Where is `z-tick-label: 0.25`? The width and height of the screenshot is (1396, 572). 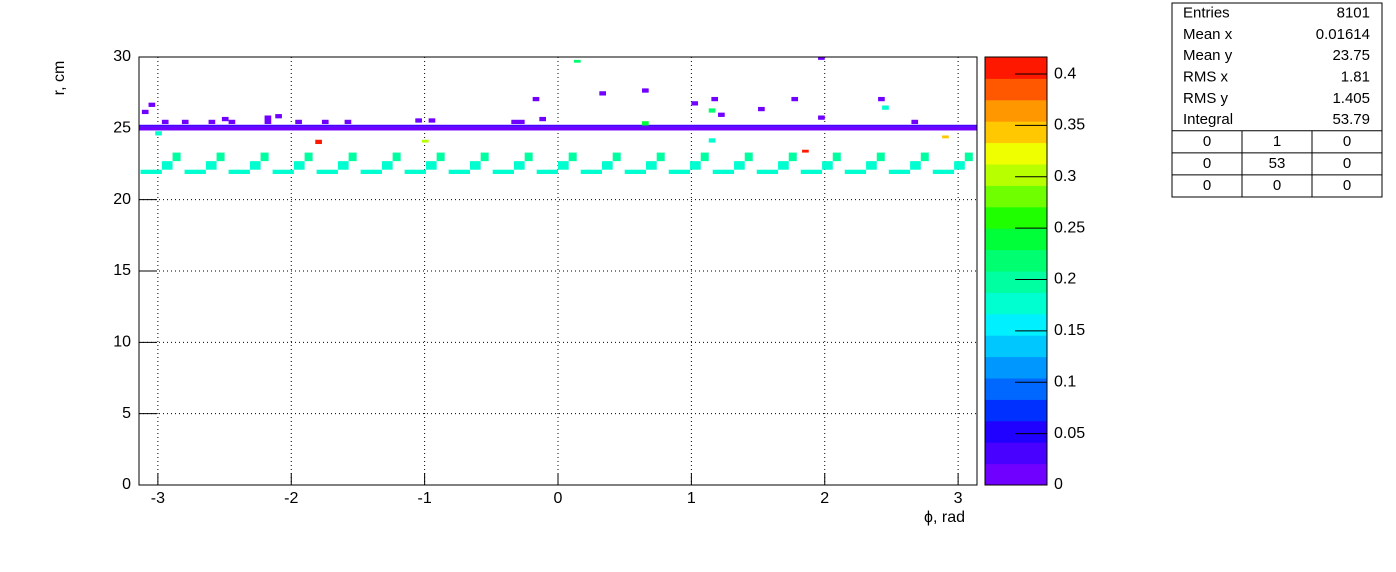
z-tick-label: 0.25 is located at coordinates (1069, 227).